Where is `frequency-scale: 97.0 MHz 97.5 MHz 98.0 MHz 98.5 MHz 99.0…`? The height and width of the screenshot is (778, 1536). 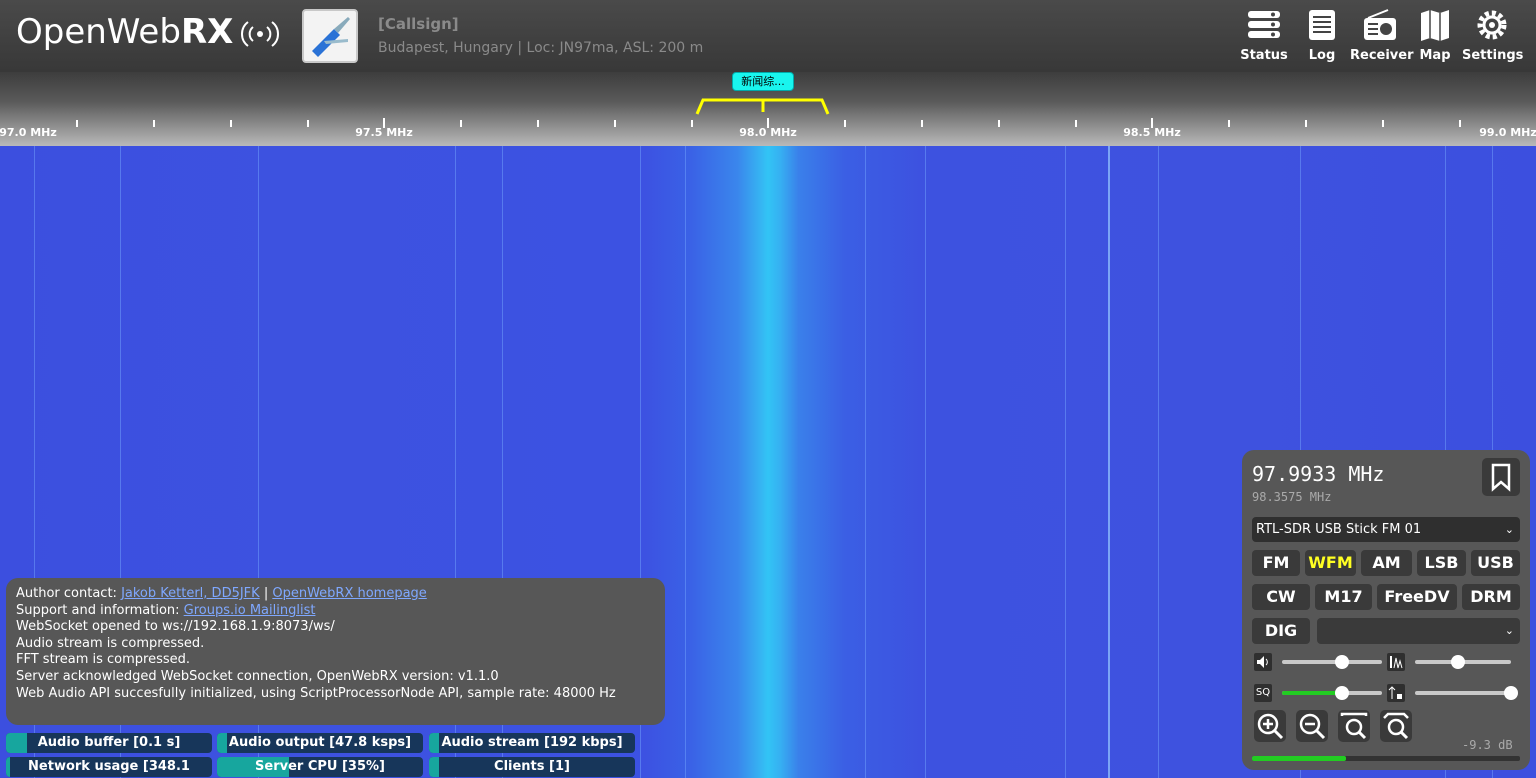
frequency-scale: 97.0 MHz 97.5 MHz 98.0 MHz 98.5 MHz 99.0… is located at coordinates (768, 109).